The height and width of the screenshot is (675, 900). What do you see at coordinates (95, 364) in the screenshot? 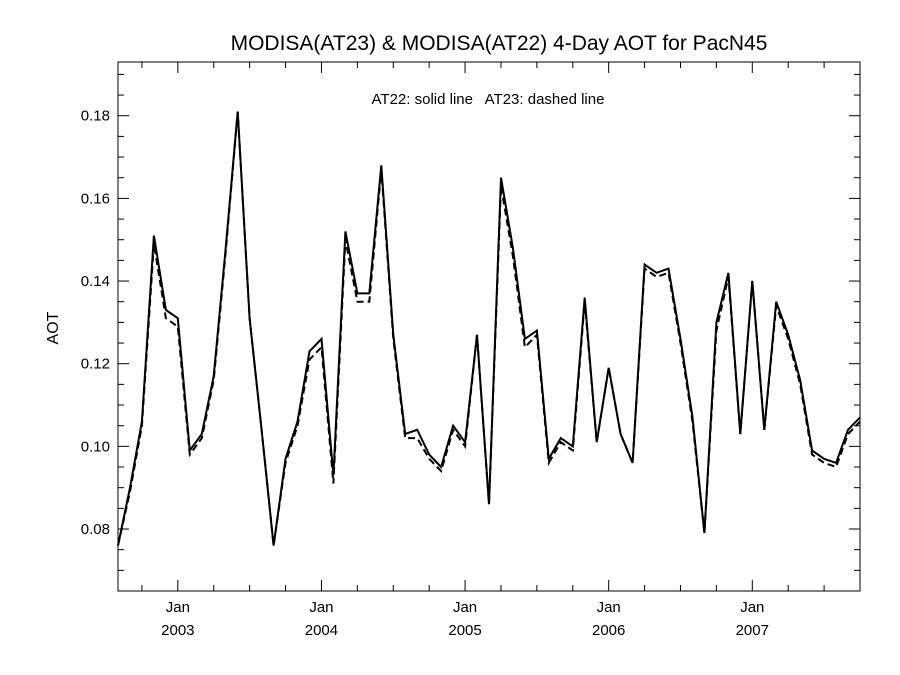
I see `y-tick-label: 0.12` at bounding box center [95, 364].